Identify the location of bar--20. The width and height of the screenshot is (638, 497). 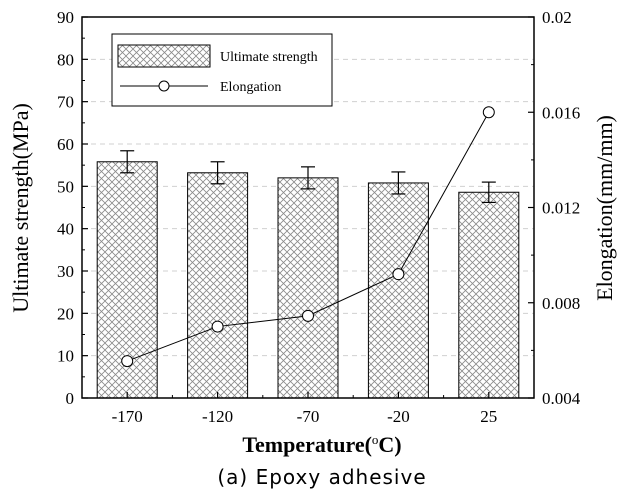
(398, 290).